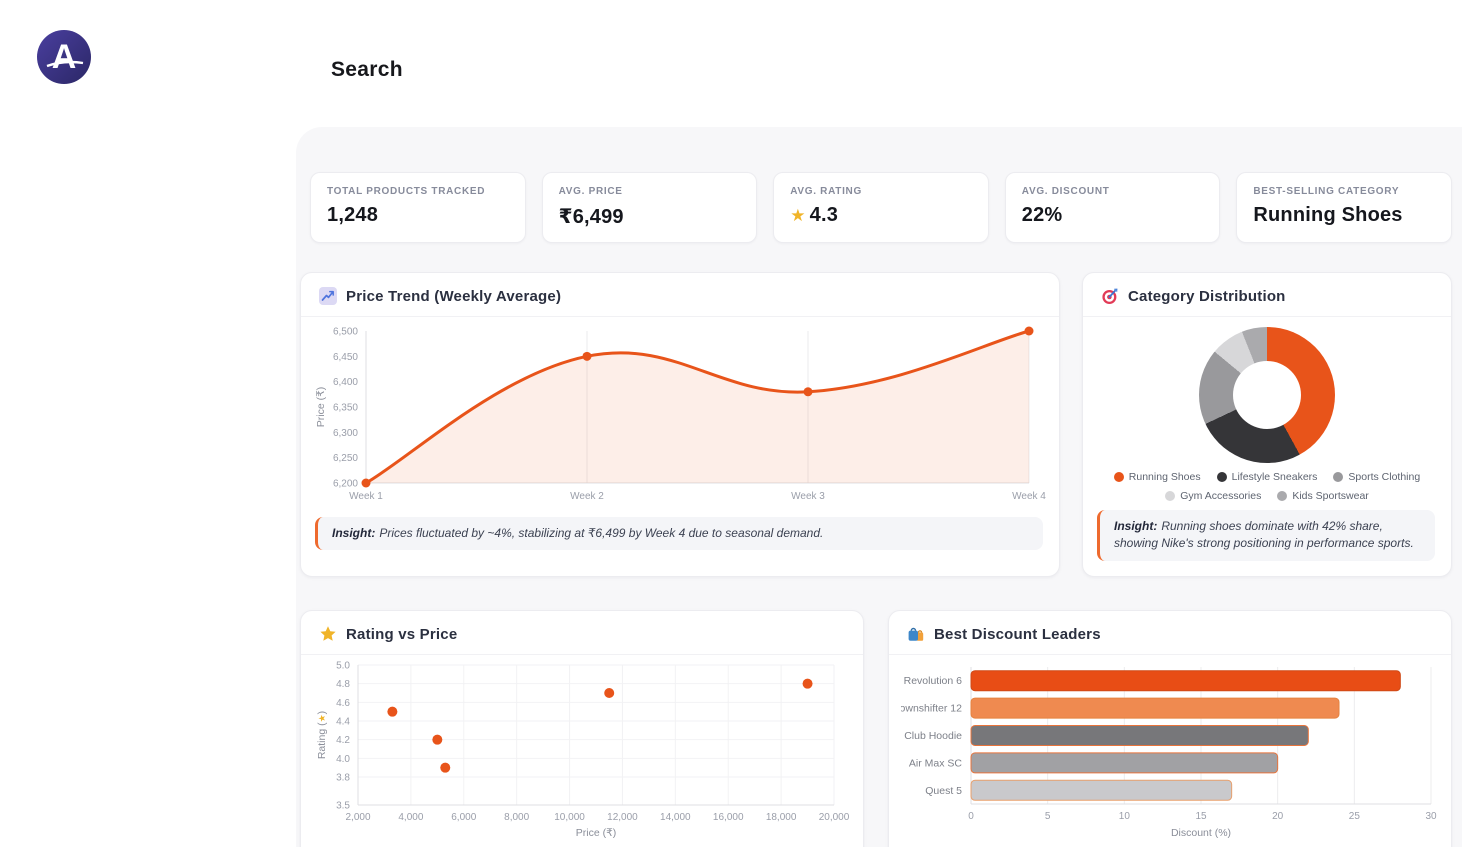 The image size is (1462, 847). I want to click on svg-text: 15, so click(1201, 816).